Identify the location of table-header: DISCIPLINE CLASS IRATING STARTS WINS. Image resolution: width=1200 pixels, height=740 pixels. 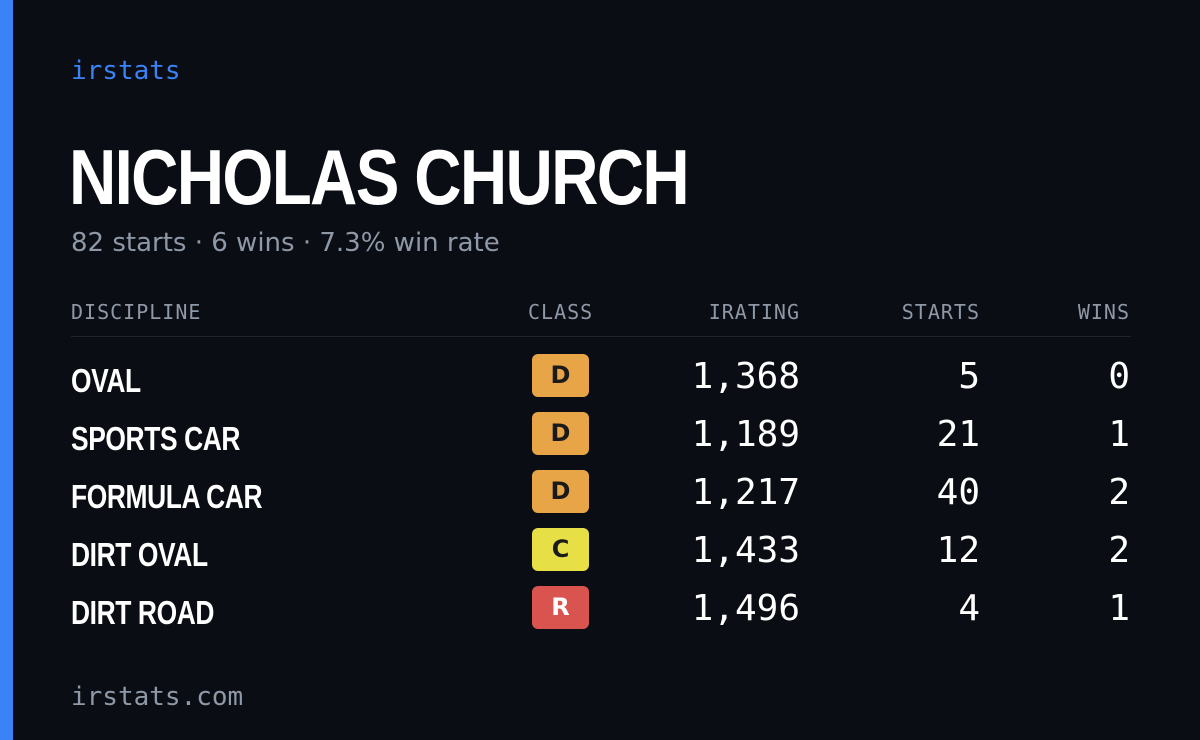
(601, 314).